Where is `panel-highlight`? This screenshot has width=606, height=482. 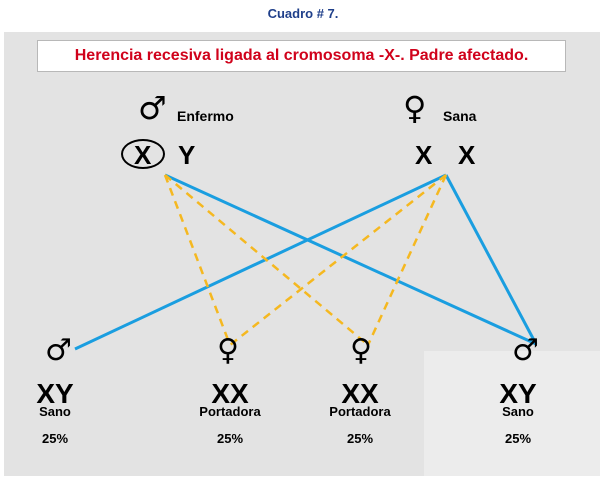 panel-highlight is located at coordinates (512, 413).